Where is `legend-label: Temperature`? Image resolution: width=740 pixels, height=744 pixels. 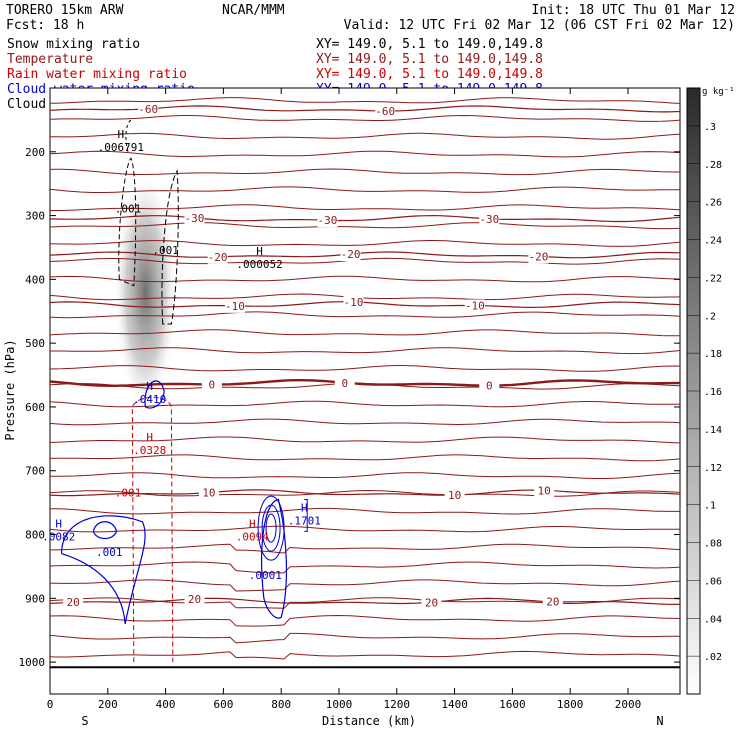 legend-label: Temperature is located at coordinates (50, 59).